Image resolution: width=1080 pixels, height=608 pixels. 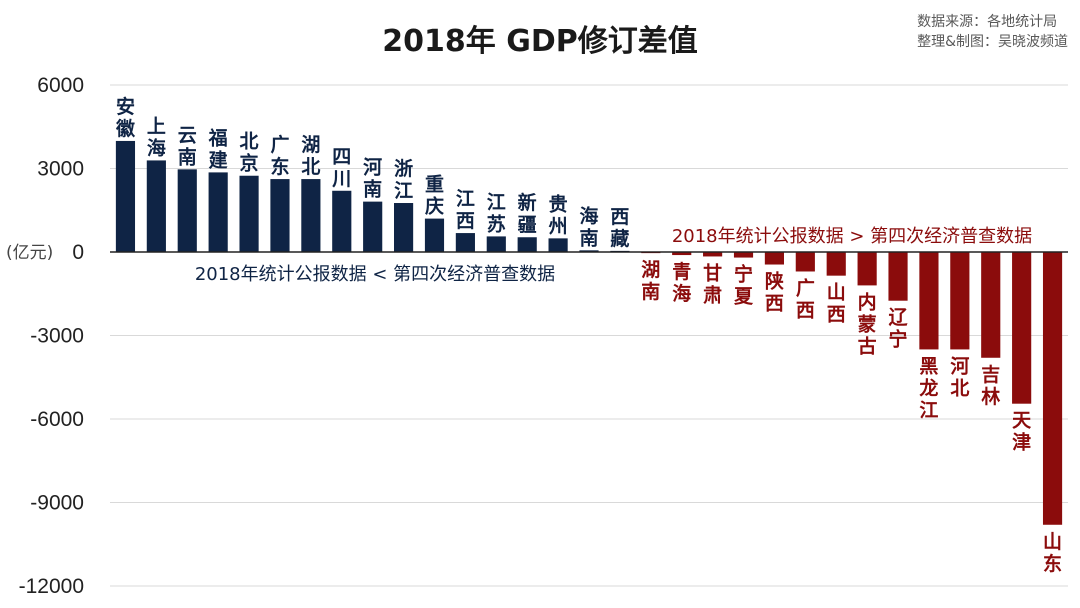 What do you see at coordinates (540, 41) in the screenshot?
I see `chart-title: 2018年 GDP修订差值` at bounding box center [540, 41].